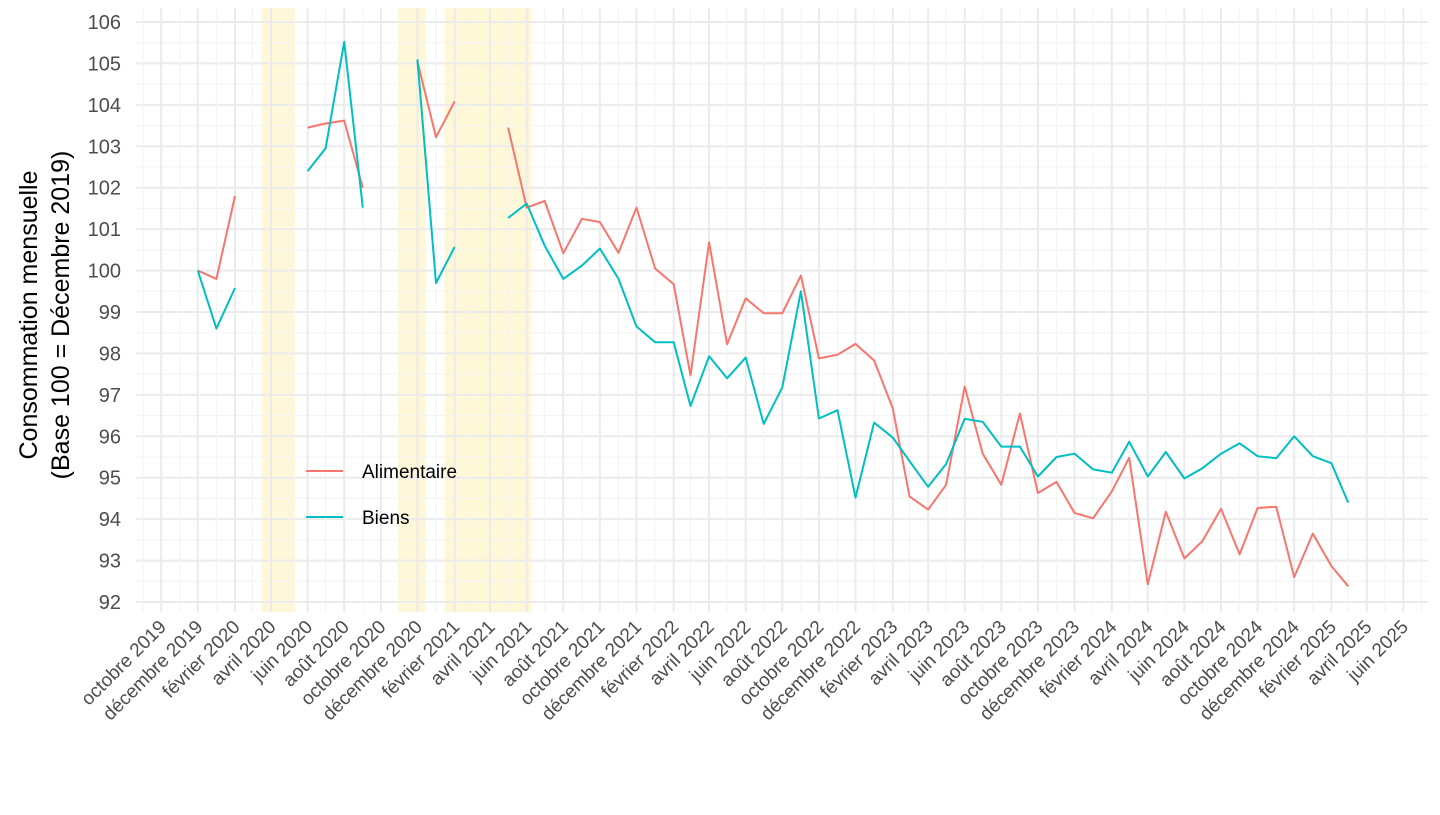 This screenshot has width=1440, height=815. What do you see at coordinates (110, 603) in the screenshot?
I see `y-tick-label: 92` at bounding box center [110, 603].